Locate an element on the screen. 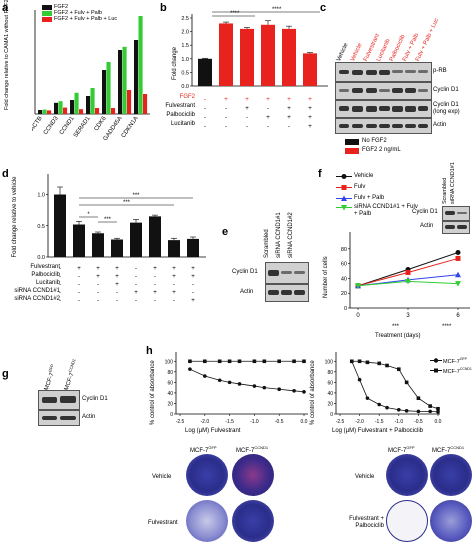 This screenshot has width=474, height=550. hr-xtick-label: -0.5 is located at coordinates (418, 422).